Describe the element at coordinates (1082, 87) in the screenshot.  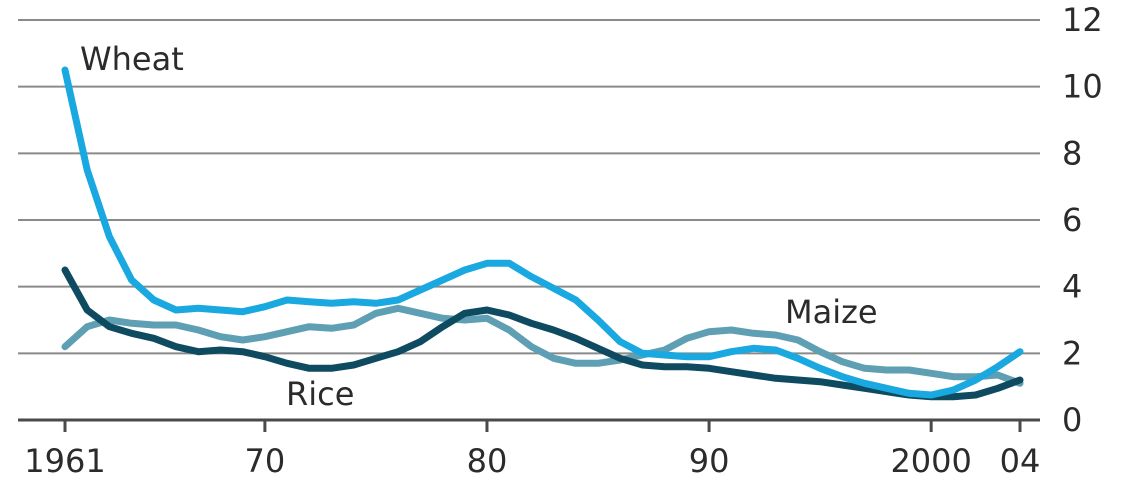
I see `y-tick-label-10: 10` at that location.